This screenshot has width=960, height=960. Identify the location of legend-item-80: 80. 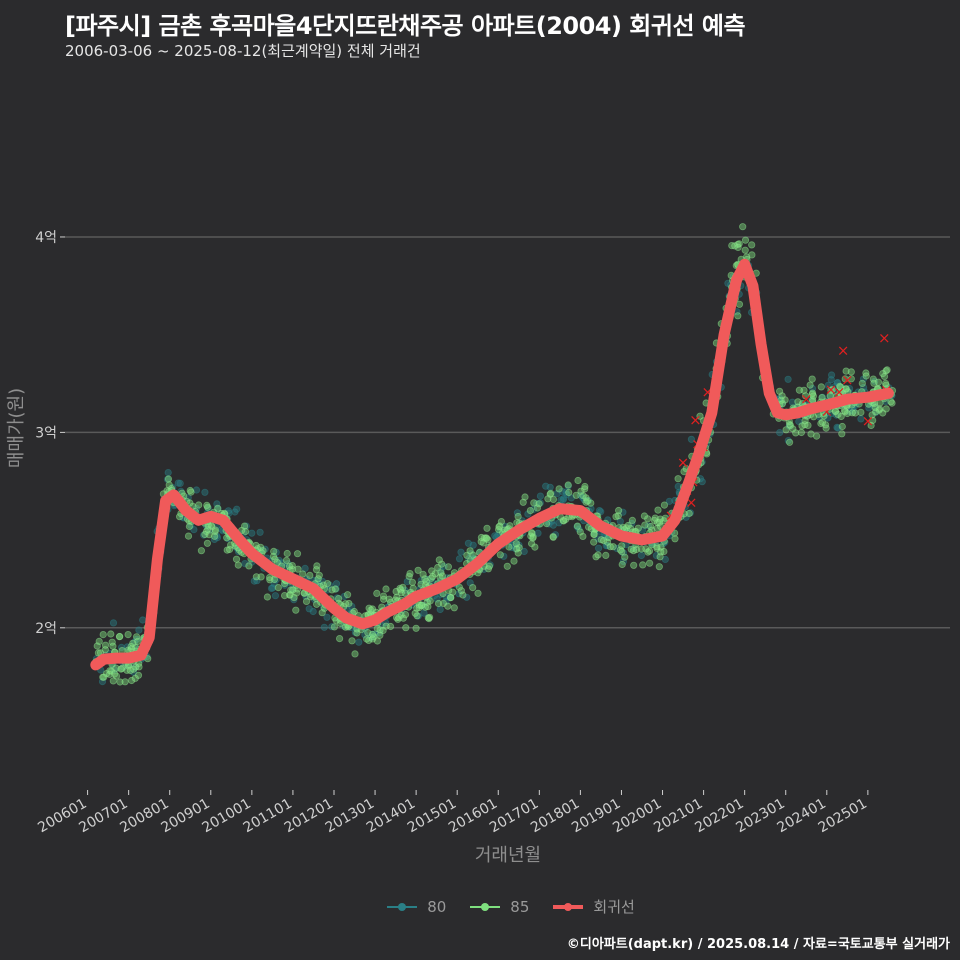
(415, 906).